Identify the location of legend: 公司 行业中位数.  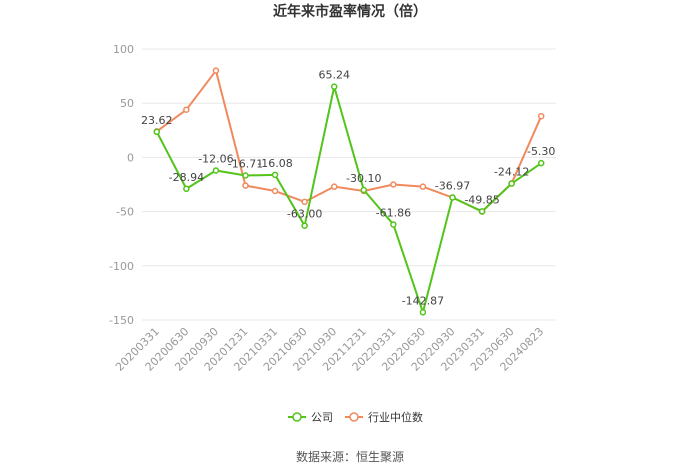
(355, 417).